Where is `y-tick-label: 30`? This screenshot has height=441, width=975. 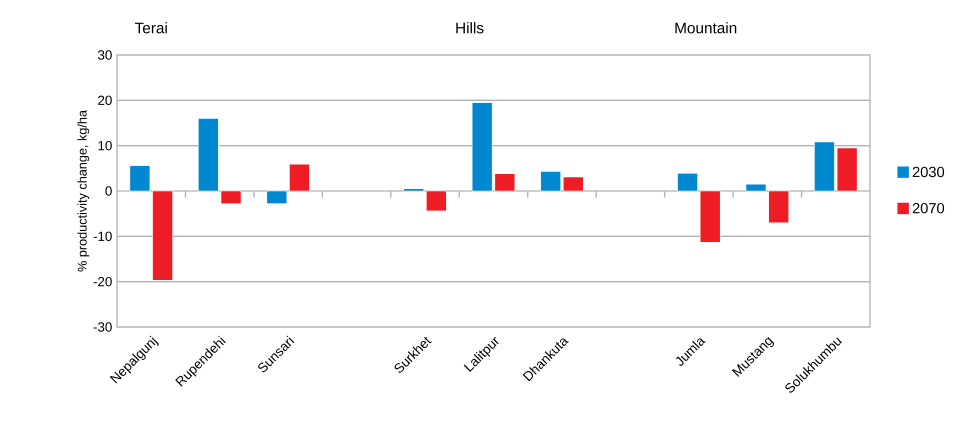 y-tick-label: 30 is located at coordinates (105, 55).